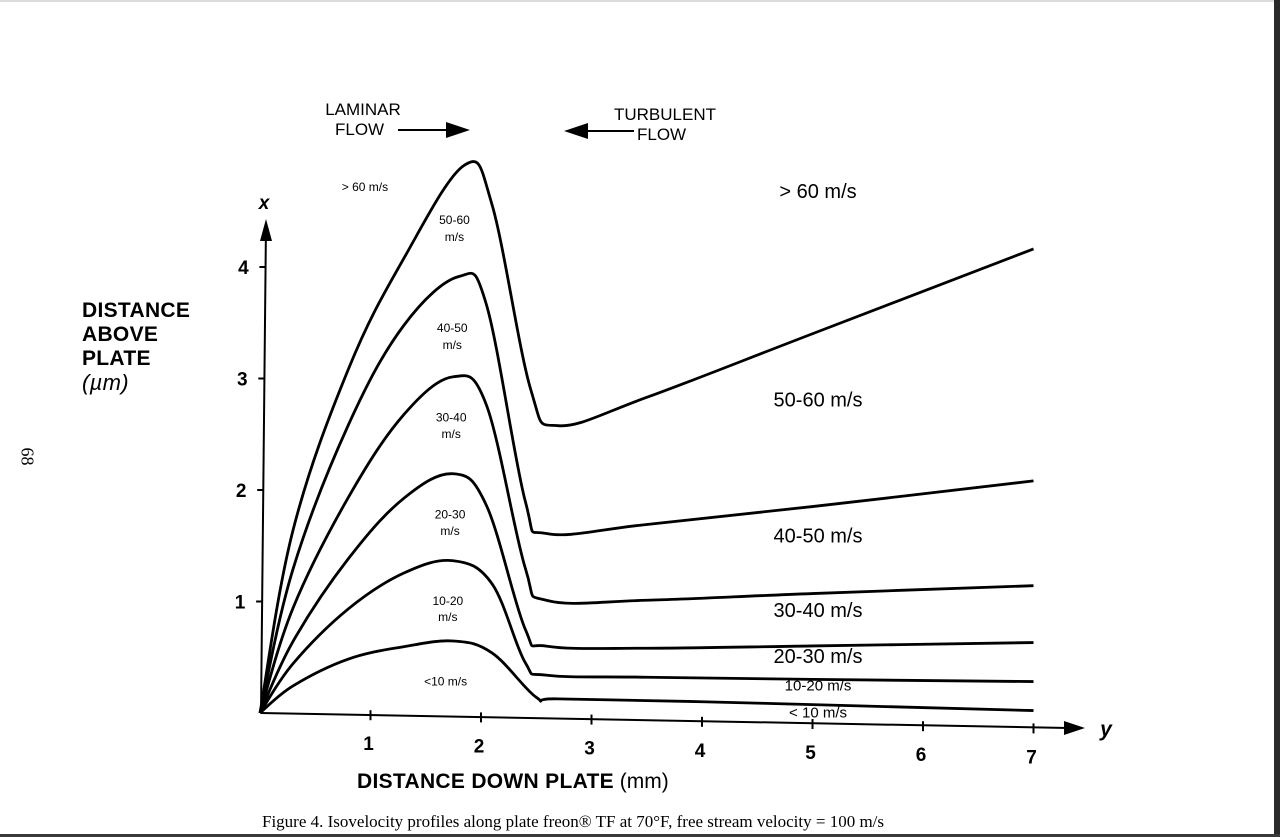 The width and height of the screenshot is (1280, 837). I want to click on region-label-5: m/s, so click(452, 345).